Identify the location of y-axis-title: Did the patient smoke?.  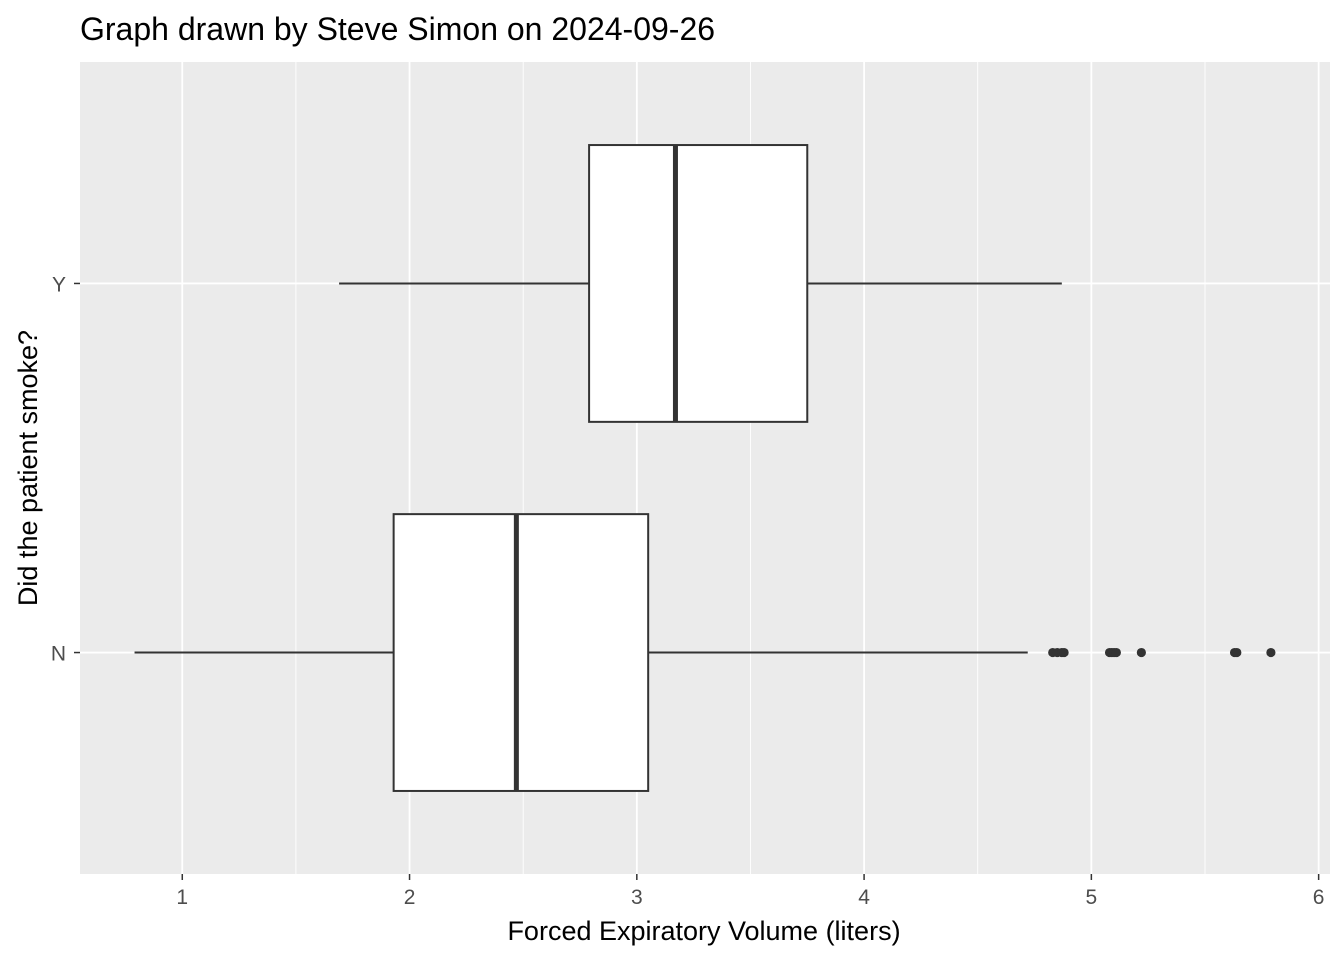
(28, 468).